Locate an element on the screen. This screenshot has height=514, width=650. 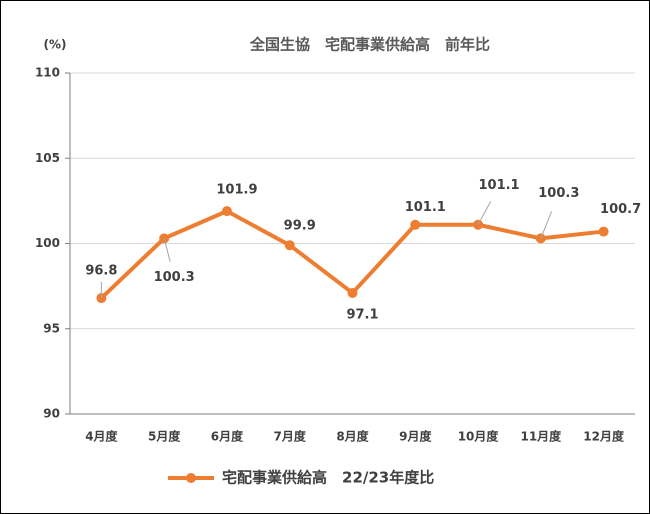
data-label: 99.9 is located at coordinates (300, 226).